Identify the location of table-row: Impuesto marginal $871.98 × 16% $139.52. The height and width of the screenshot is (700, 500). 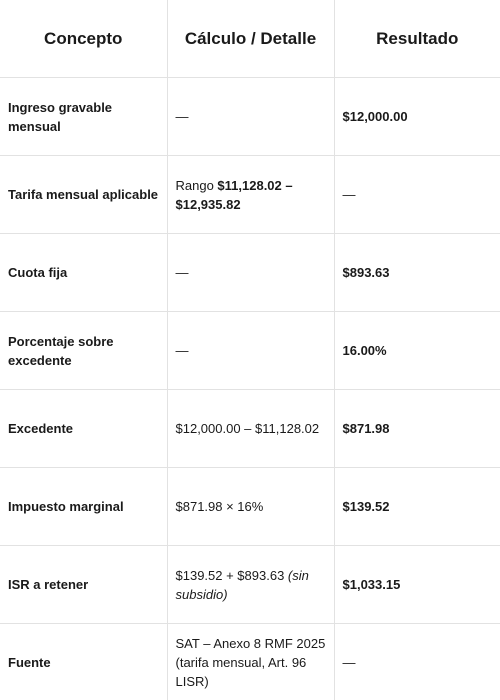
(250, 506).